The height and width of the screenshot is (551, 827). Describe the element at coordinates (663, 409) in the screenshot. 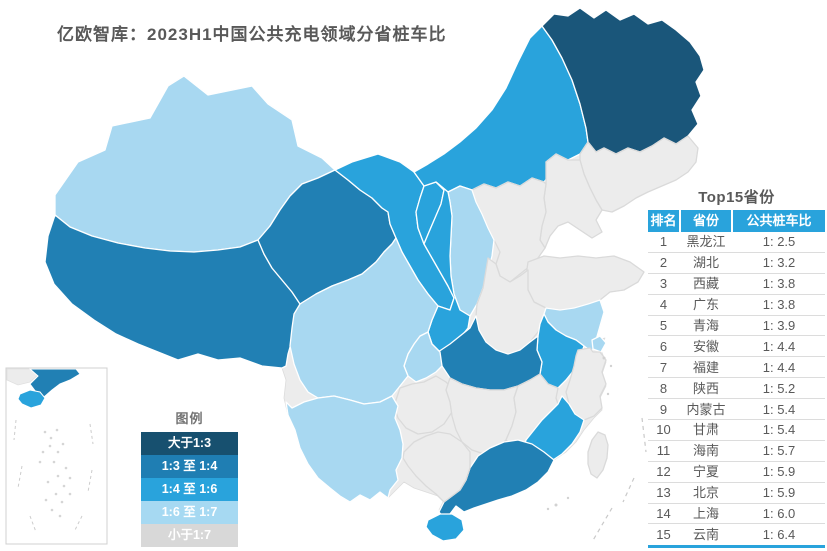

I see `cell-rank: 9` at that location.